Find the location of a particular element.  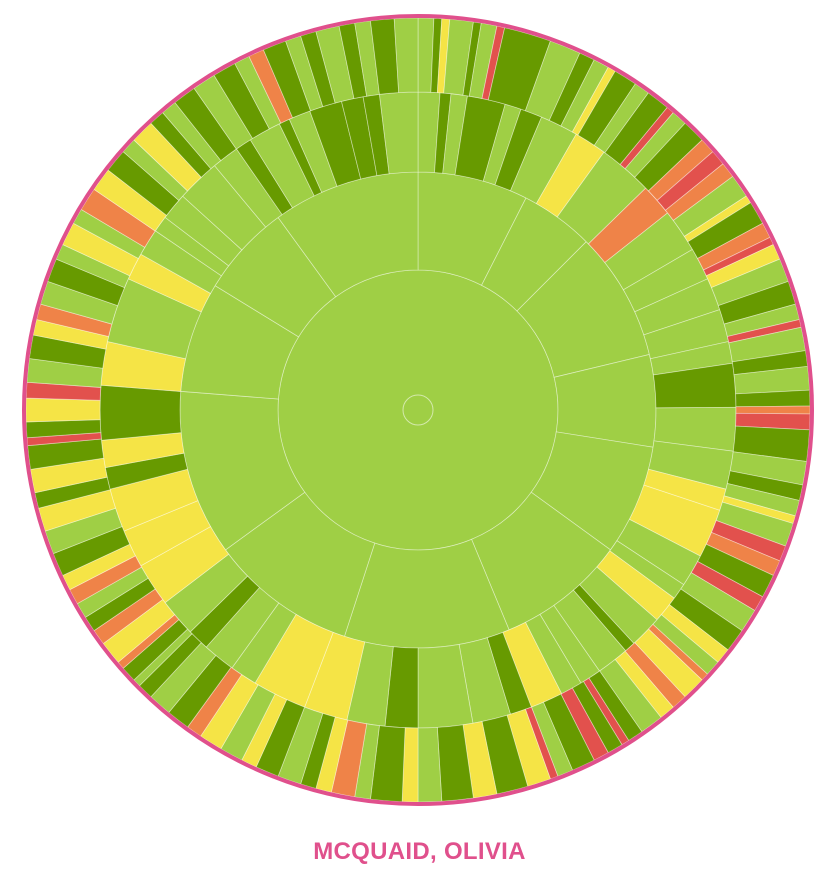

sunburst-center-circle is located at coordinates (418, 410).